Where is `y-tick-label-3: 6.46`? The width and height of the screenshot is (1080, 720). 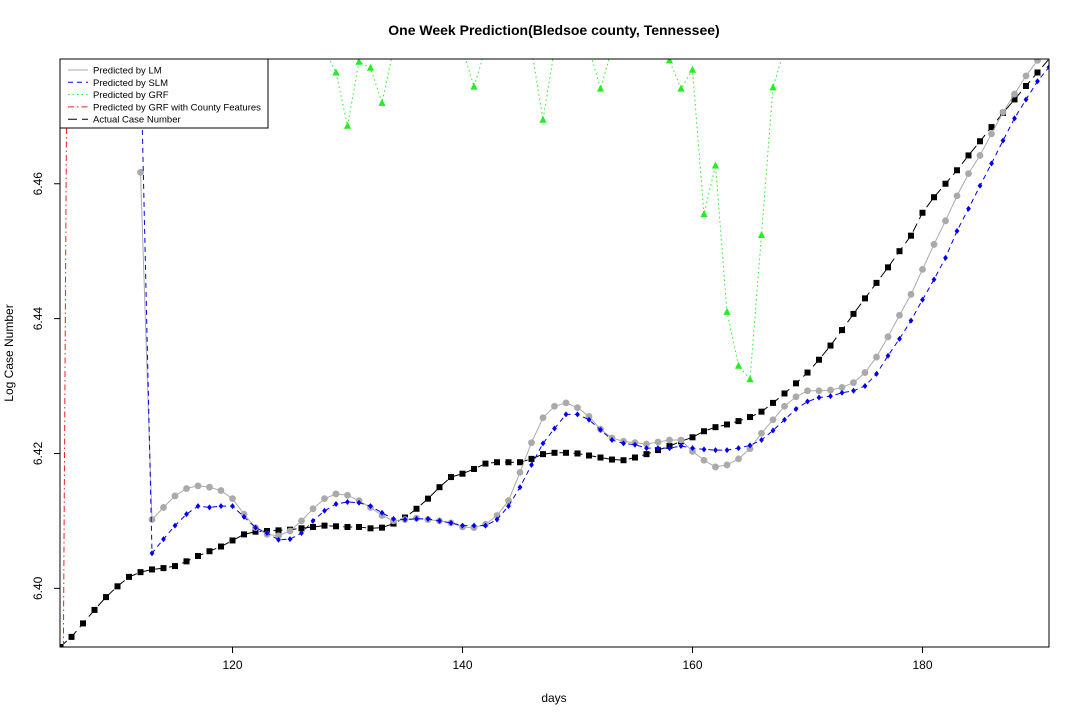
y-tick-label-3: 6.46 is located at coordinates (38, 184).